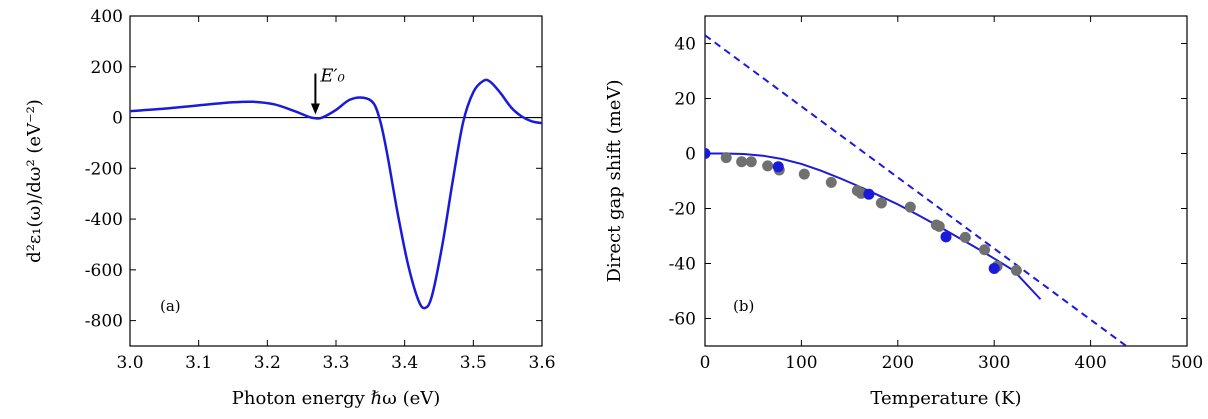  I want to click on a-ytick-label: -400, so click(104, 220).